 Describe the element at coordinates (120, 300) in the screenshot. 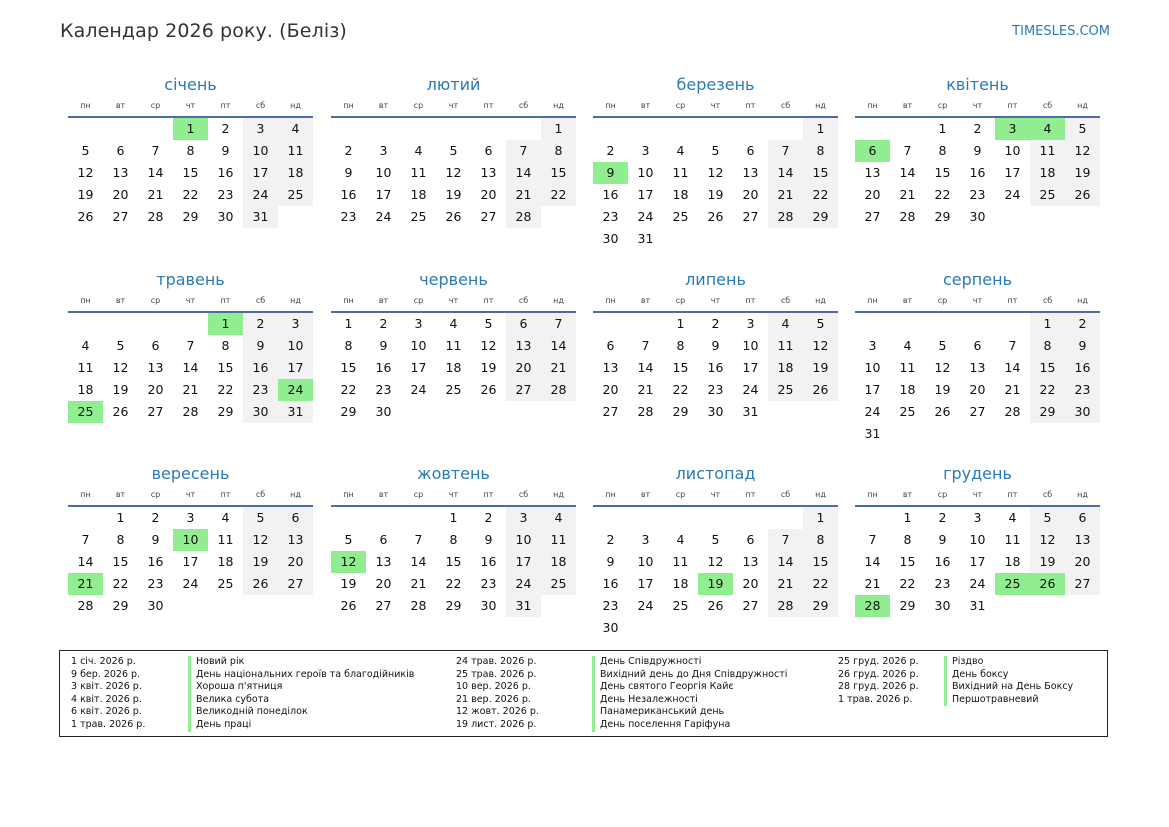

I see `weekday-label: вт` at that location.